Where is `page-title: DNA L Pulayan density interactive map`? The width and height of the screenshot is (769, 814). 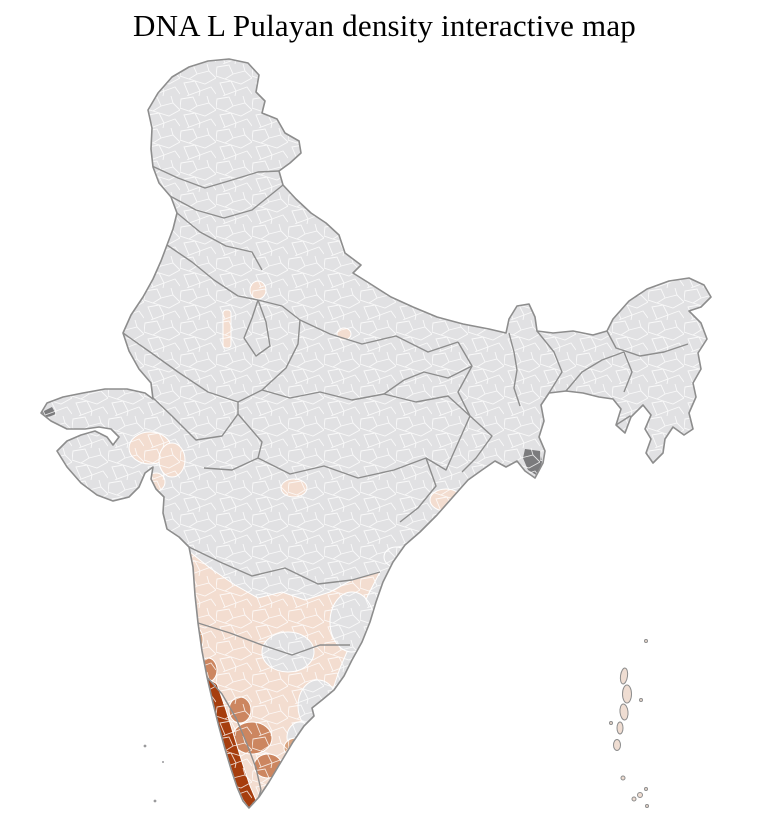 page-title: DNA L Pulayan density interactive map is located at coordinates (384, 25).